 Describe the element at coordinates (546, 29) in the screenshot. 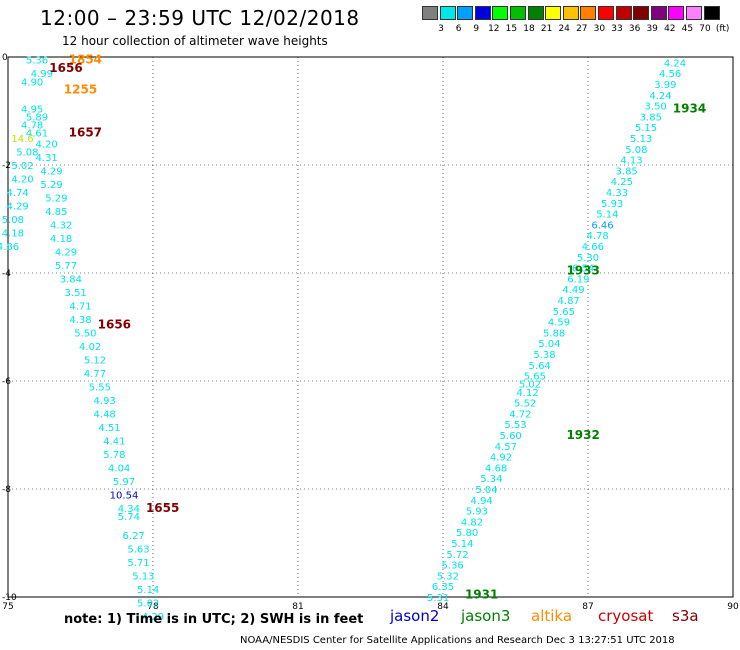

I see `colorbar-label: 21` at that location.